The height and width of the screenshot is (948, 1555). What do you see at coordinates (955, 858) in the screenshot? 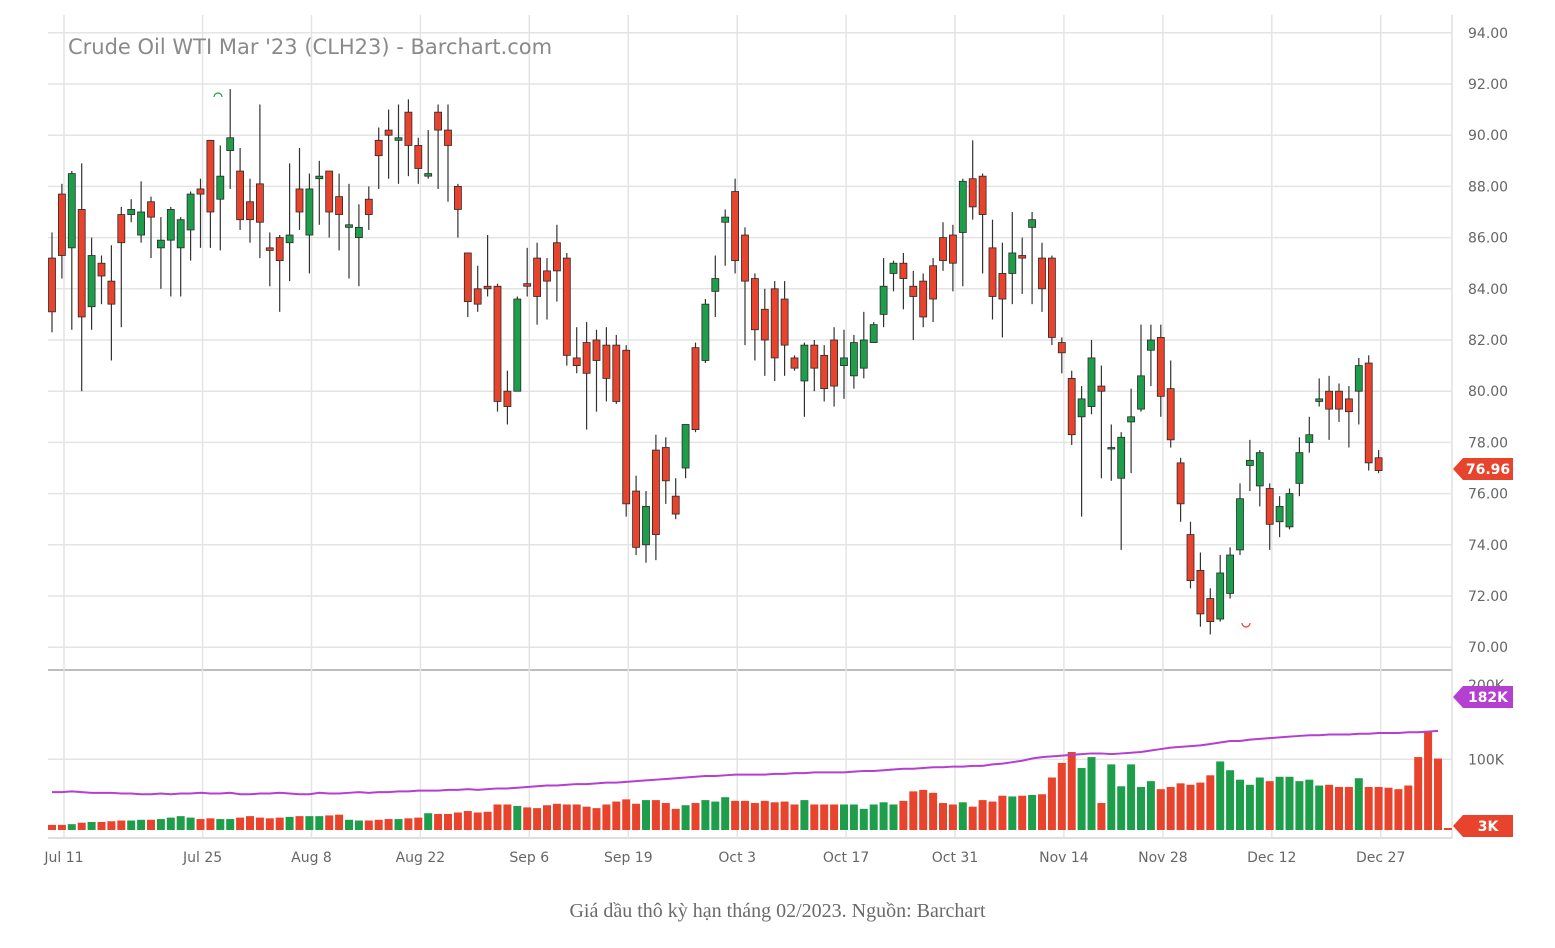
I see `x-tick-label: Oct 31` at bounding box center [955, 858].